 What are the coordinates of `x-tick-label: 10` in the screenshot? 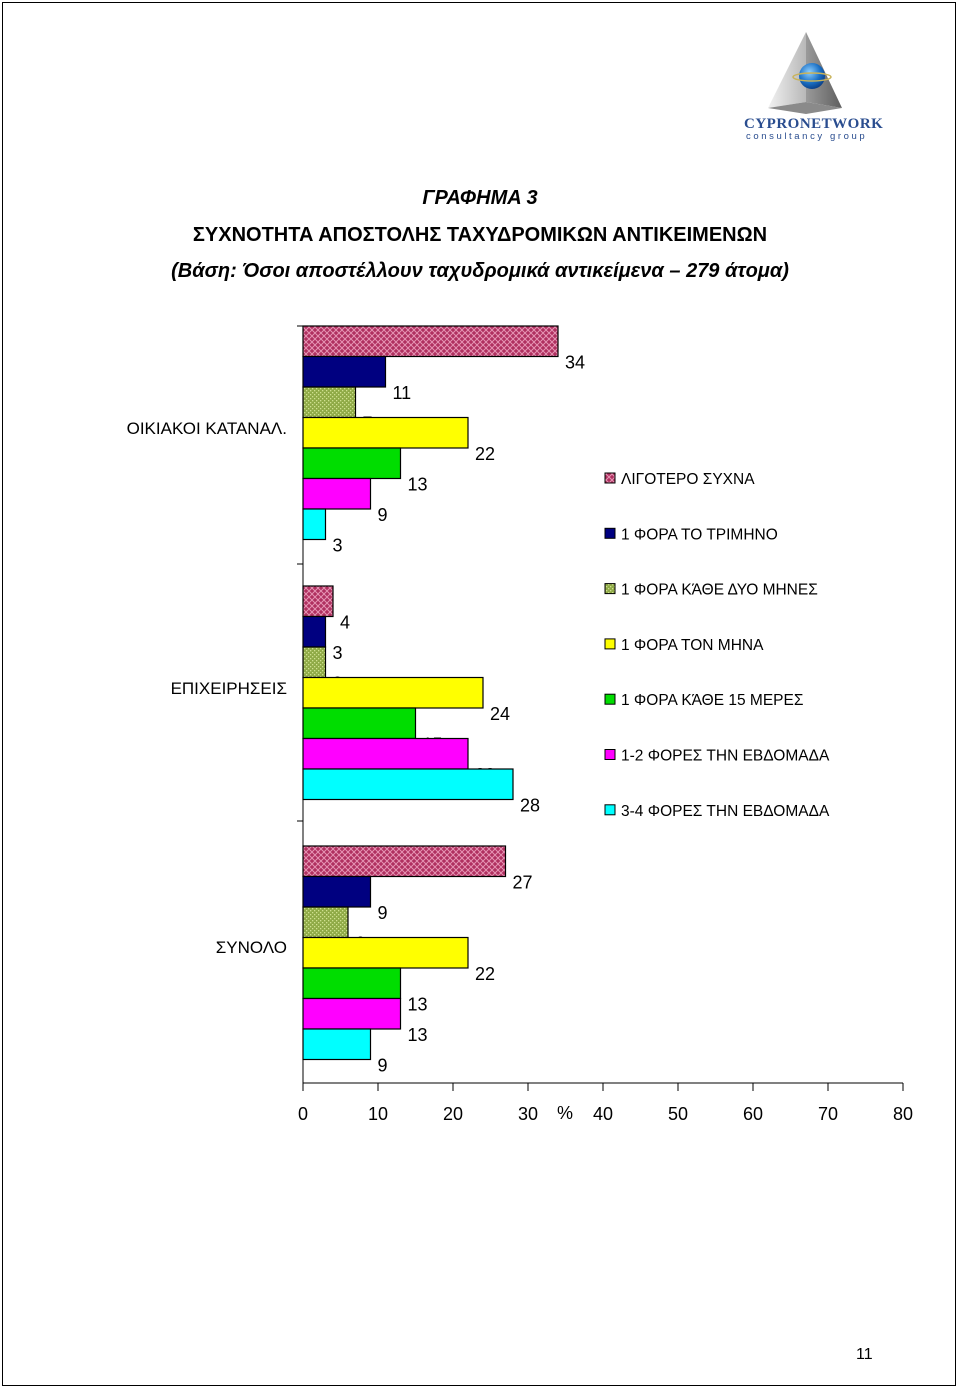 It's located at (378, 1114).